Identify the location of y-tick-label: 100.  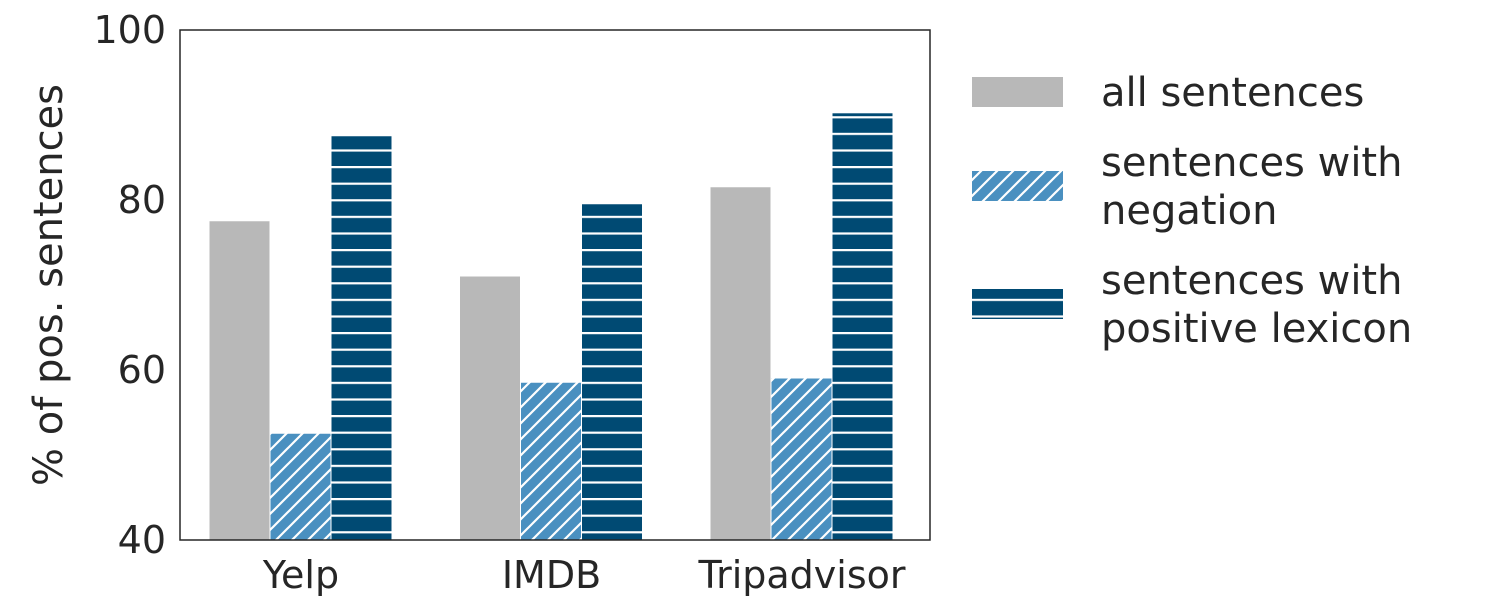
(129, 30).